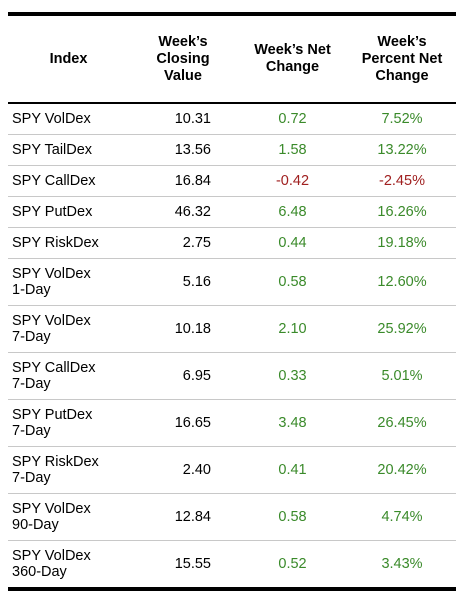 The image size is (464, 591). I want to click on table-row: SPY TailDex 13.56 1.58 13.22%, so click(232, 150).